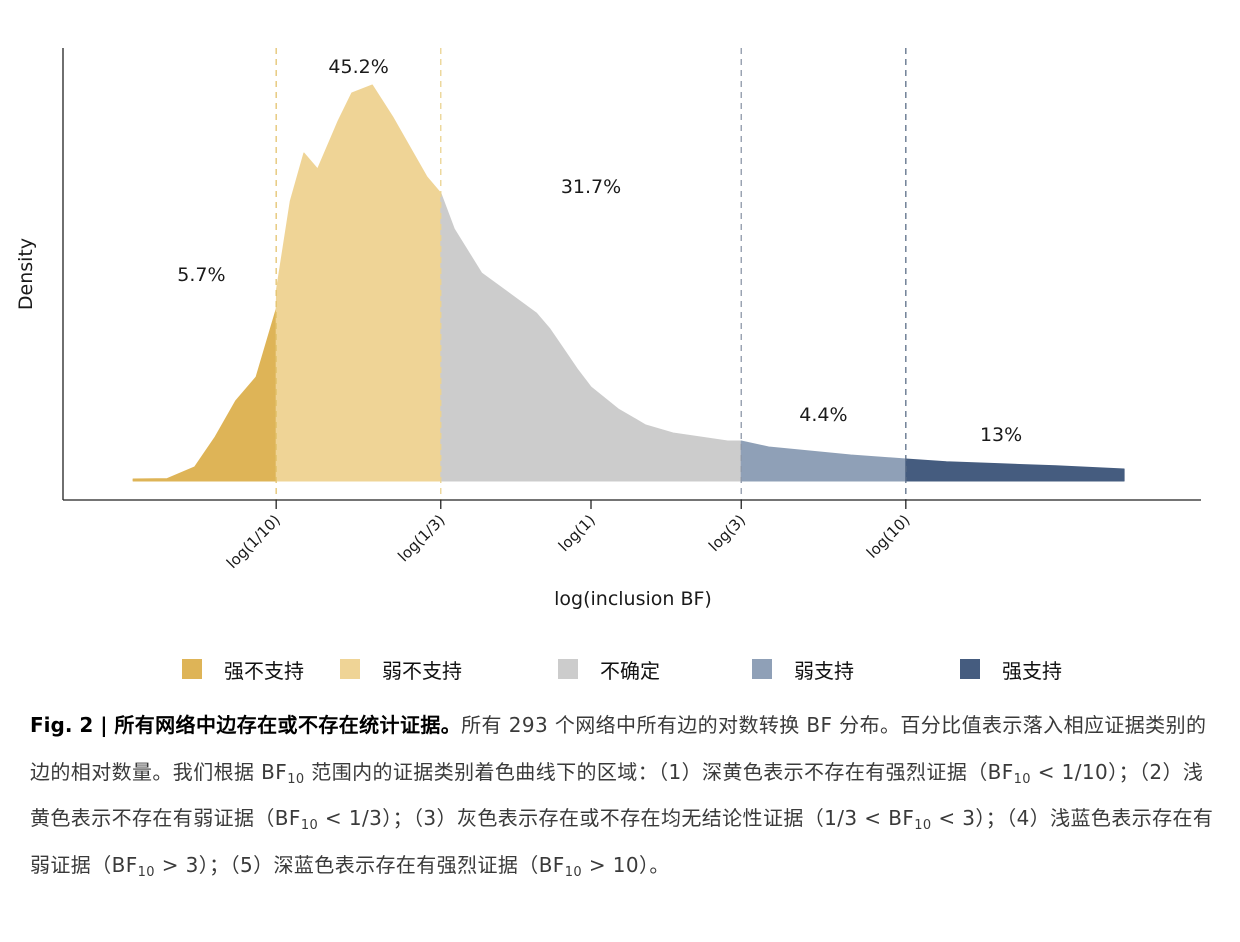  I want to click on x-tick-label: log(1/3), so click(421, 538).